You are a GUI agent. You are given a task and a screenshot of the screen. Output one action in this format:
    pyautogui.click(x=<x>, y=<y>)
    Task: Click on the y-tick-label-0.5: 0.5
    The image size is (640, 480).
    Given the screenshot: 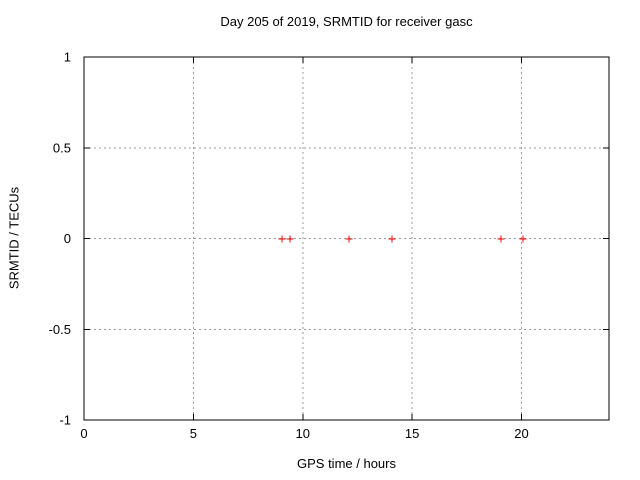 What is the action you would take?
    pyautogui.click(x=62, y=147)
    